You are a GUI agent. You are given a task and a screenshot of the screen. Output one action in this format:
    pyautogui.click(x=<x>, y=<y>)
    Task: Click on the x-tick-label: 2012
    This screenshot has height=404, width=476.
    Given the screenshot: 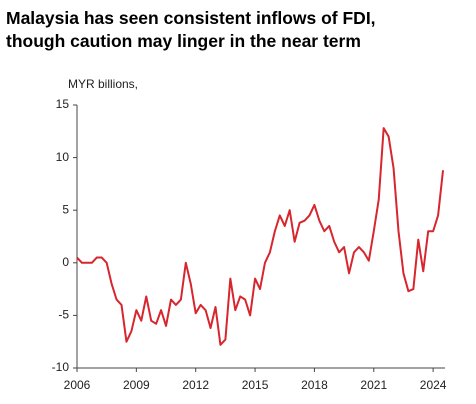 What is the action you would take?
    pyautogui.click(x=195, y=385)
    